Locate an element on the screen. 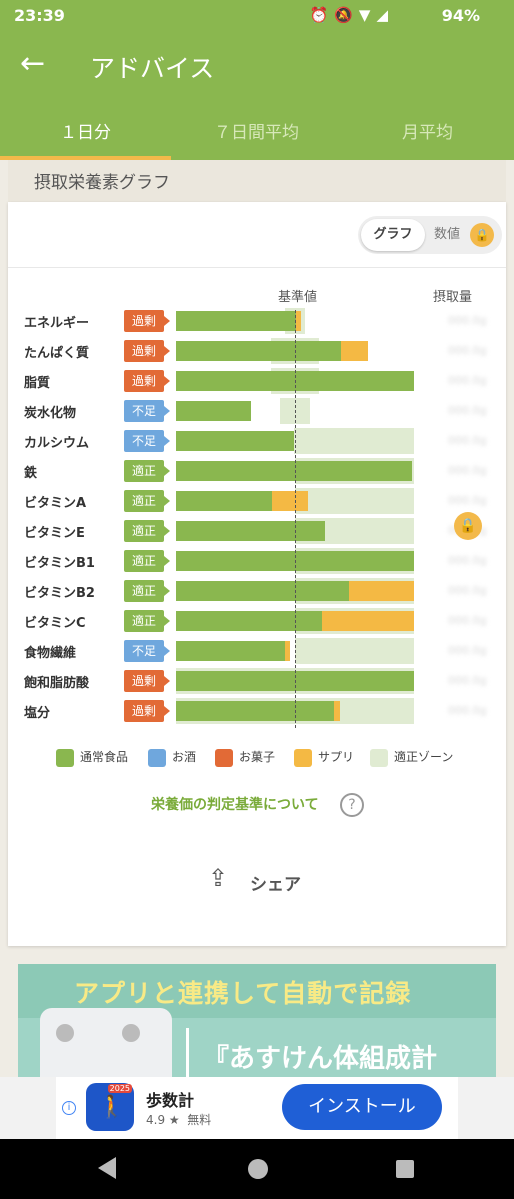 Image resolution: width=514 pixels, height=1199 pixels. nav-back-icon is located at coordinates (107, 1168).